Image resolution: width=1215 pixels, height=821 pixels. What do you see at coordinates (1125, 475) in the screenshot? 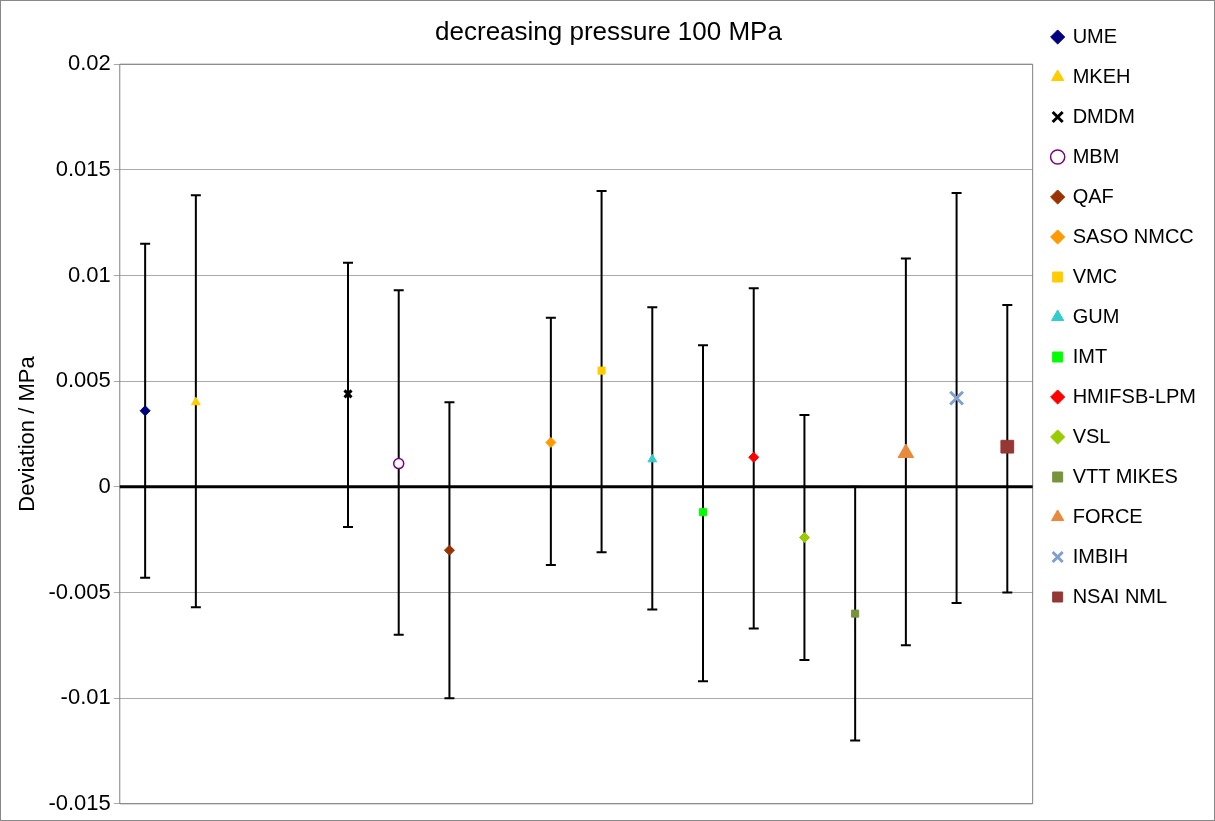
I see `legend-label: VTT MIKES` at bounding box center [1125, 475].